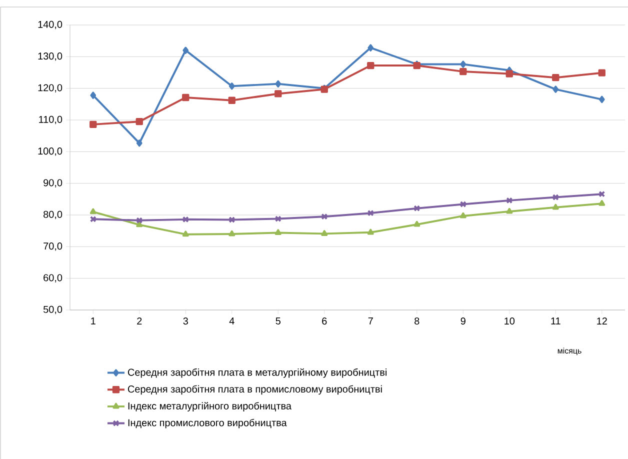  What do you see at coordinates (53, 246) in the screenshot?
I see `y-tick-label: 70,0` at bounding box center [53, 246].